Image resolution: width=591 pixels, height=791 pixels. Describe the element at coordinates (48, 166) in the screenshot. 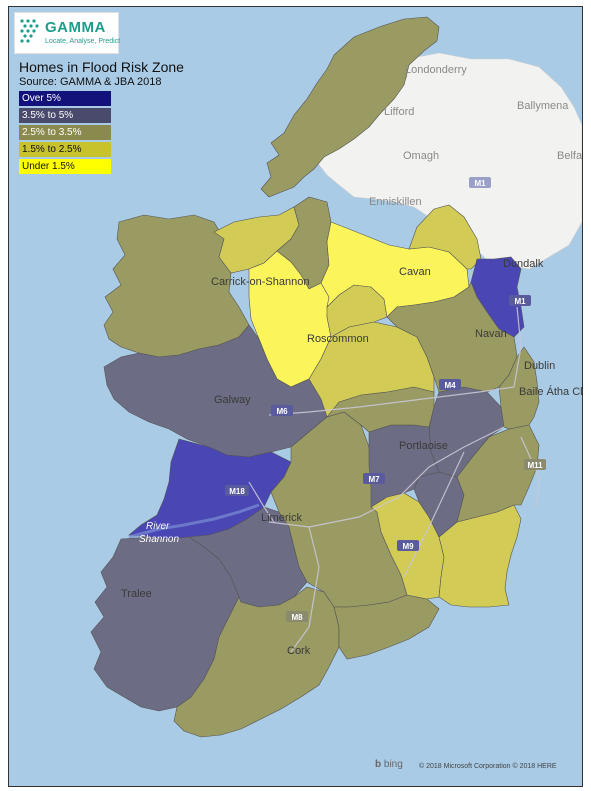

I see `legend-label-under-1-5: Under 1.5%` at that location.